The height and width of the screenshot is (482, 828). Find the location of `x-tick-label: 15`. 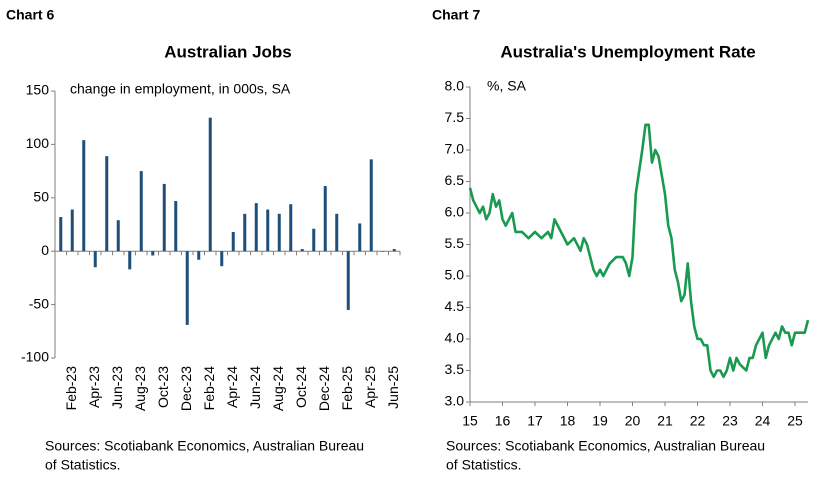

x-tick-label: 15 is located at coordinates (470, 421).